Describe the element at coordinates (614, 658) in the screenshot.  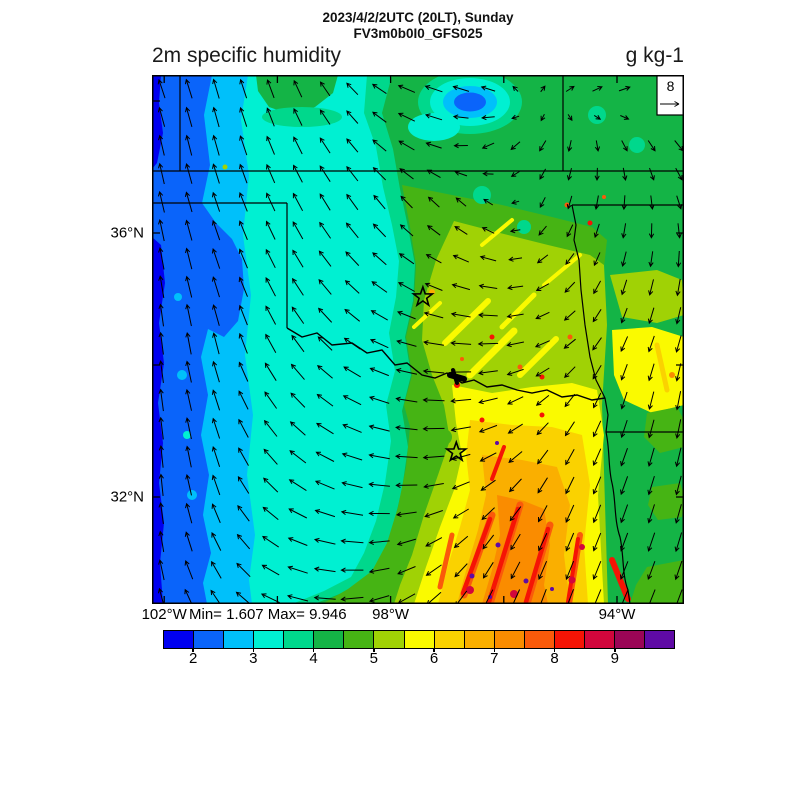
I see `colorbar-tick-label: 9` at that location.